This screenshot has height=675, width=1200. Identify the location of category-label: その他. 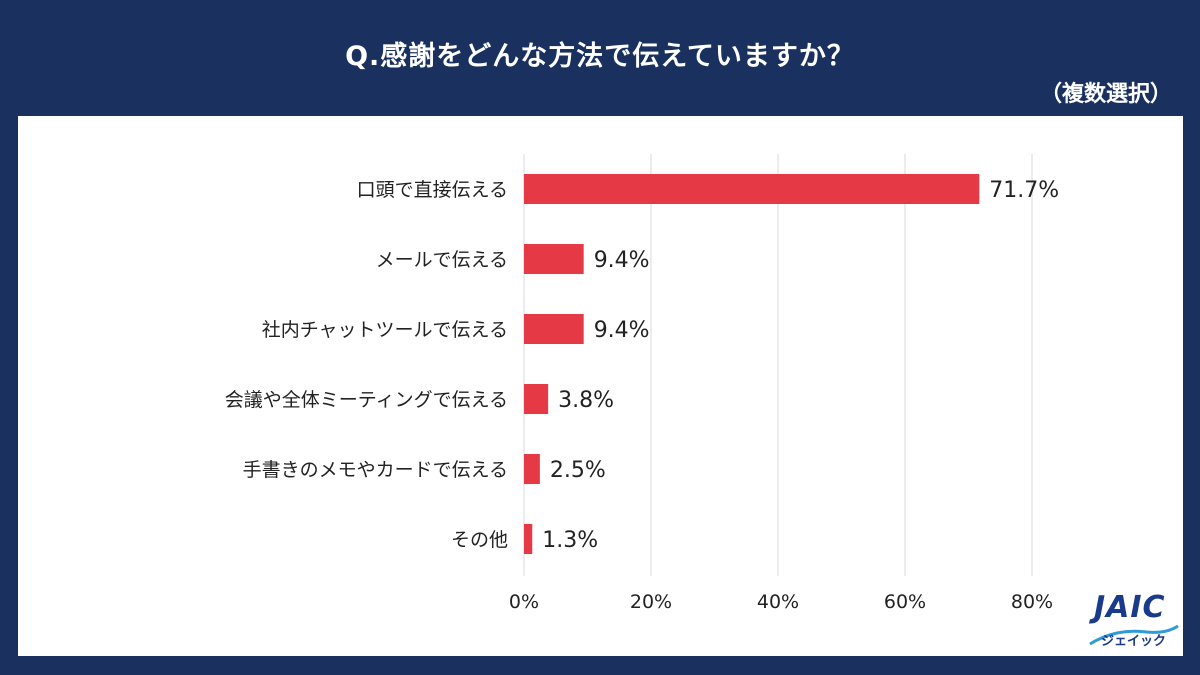
(479, 540).